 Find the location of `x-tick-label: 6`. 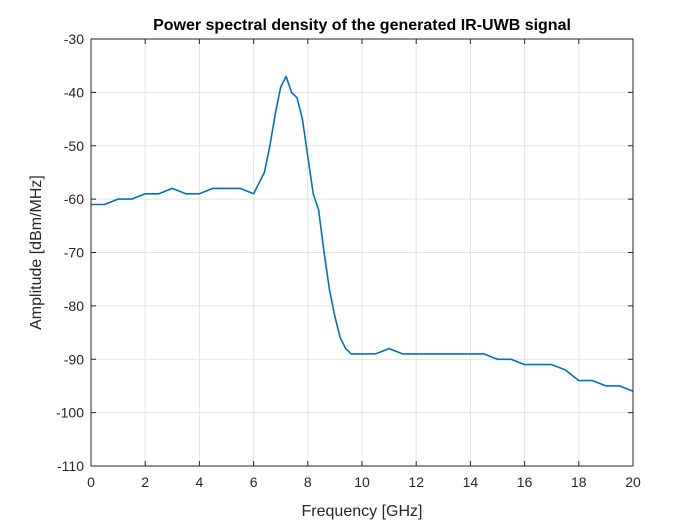

x-tick-label: 6 is located at coordinates (254, 482).